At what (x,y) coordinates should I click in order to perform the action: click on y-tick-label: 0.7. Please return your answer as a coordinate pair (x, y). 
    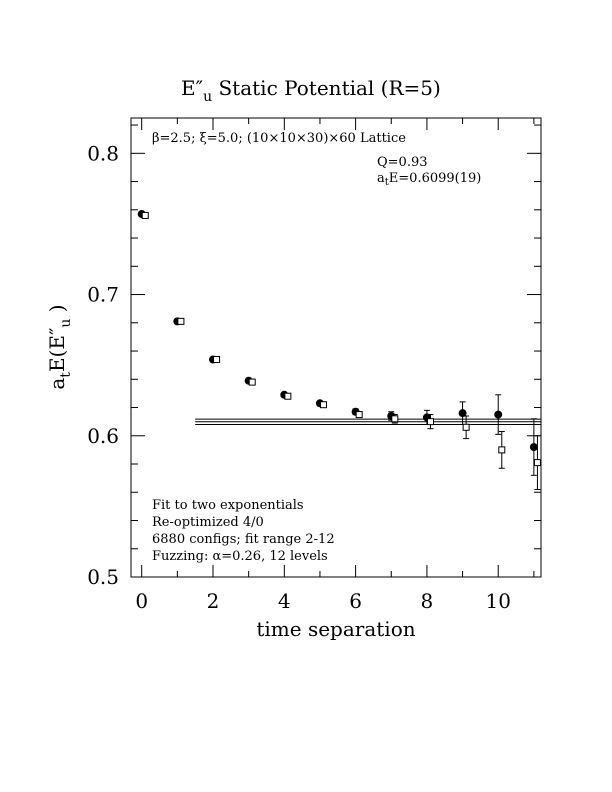
    Looking at the image, I should click on (103, 295).